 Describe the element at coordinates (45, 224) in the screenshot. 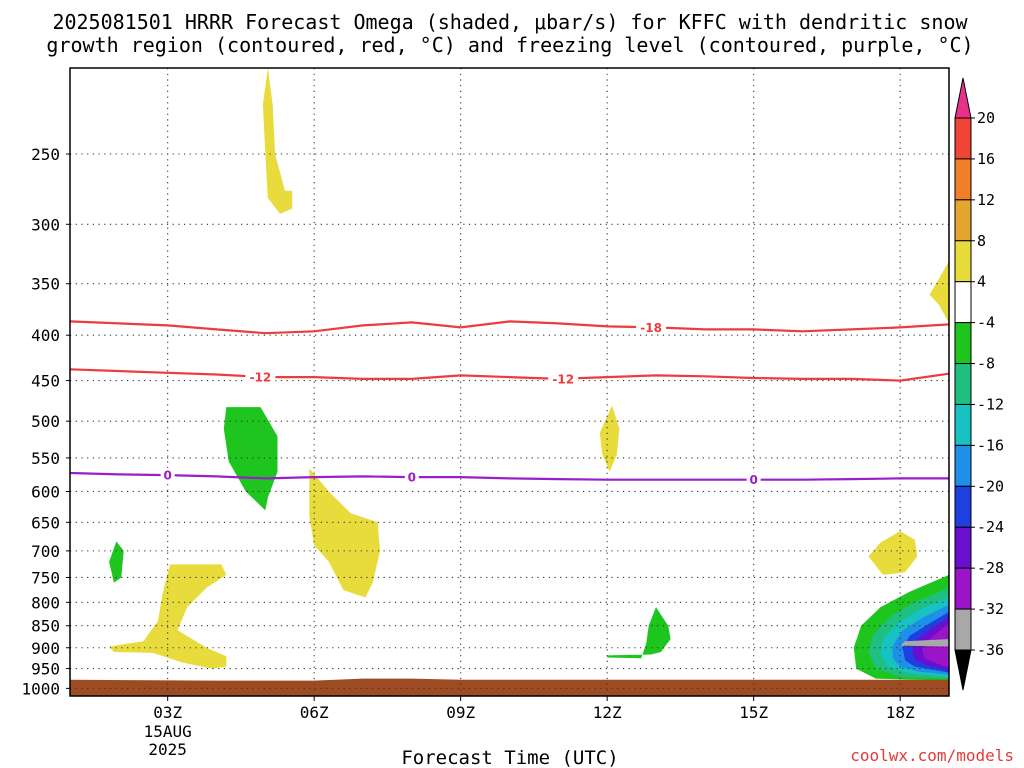

I see `y-tick-label-300: 300` at that location.